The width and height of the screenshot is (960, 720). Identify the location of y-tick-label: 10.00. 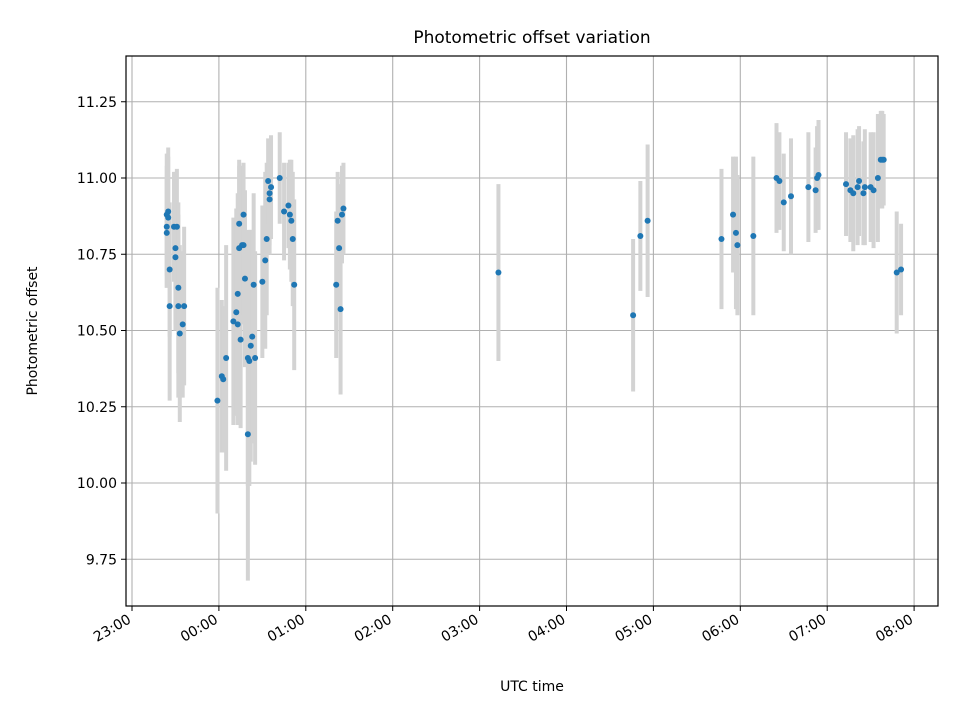
(97, 484).